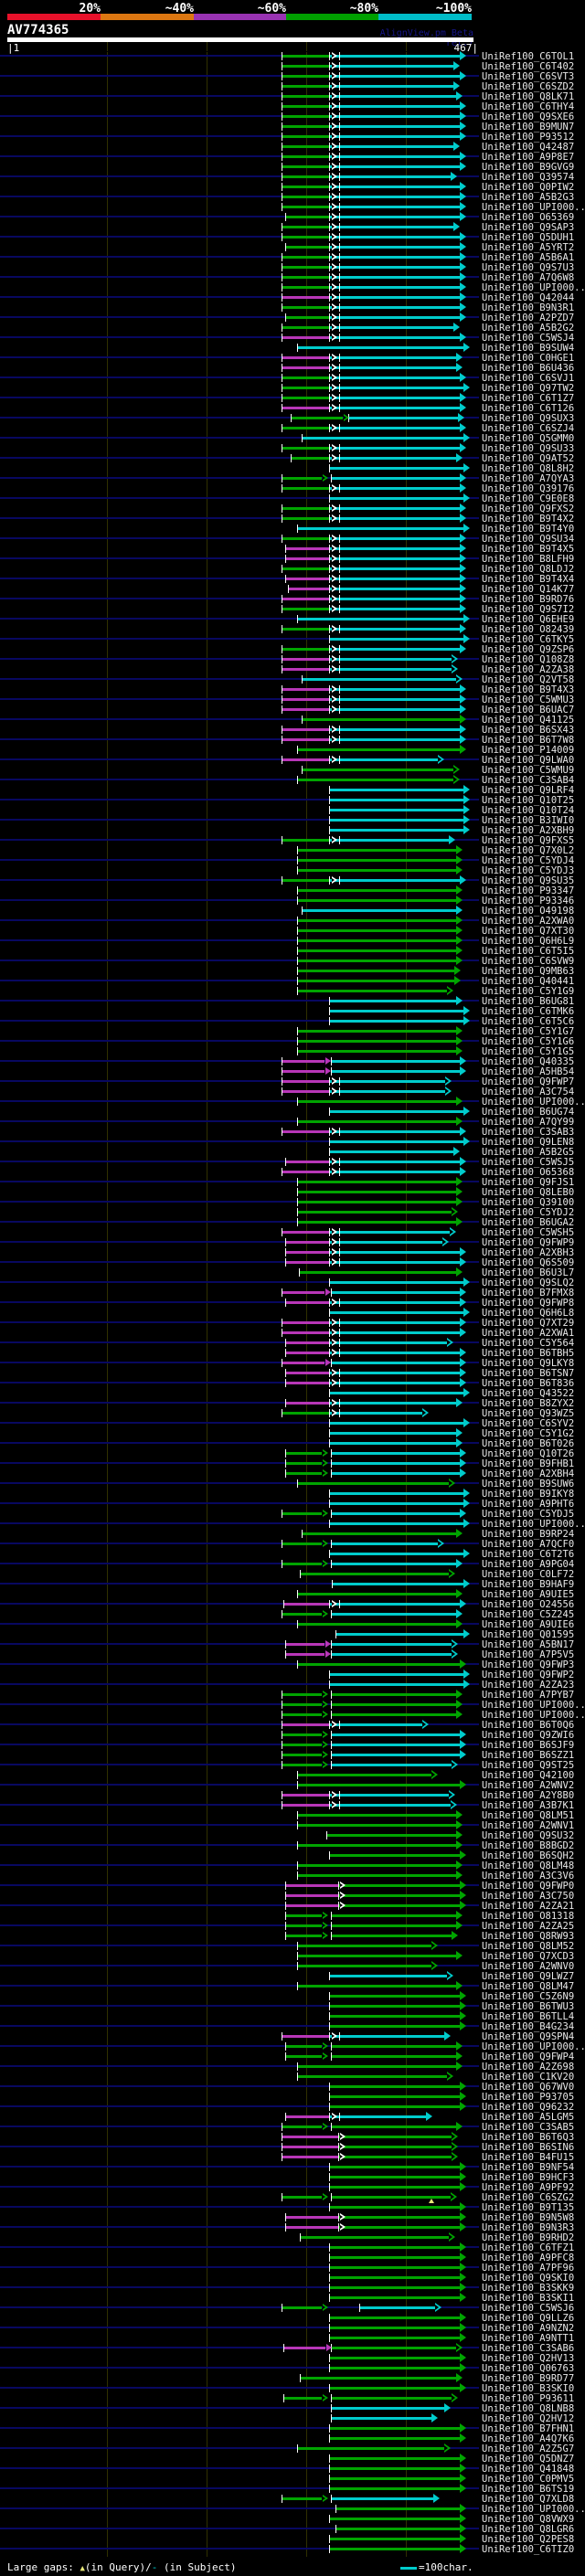 This screenshot has height=2576, width=585. Describe the element at coordinates (529, 579) in the screenshot. I see `hit-label: UniRef100_B9T4X4` at that location.